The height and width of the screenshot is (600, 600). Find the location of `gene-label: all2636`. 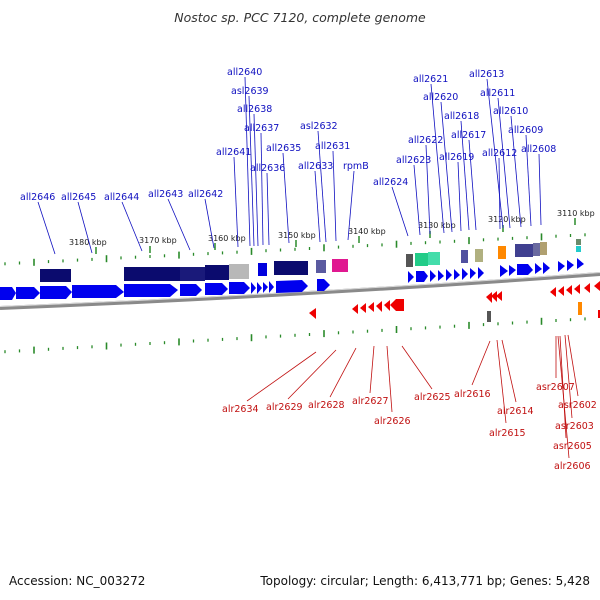

gene-label: all2636 is located at coordinates (267, 168).